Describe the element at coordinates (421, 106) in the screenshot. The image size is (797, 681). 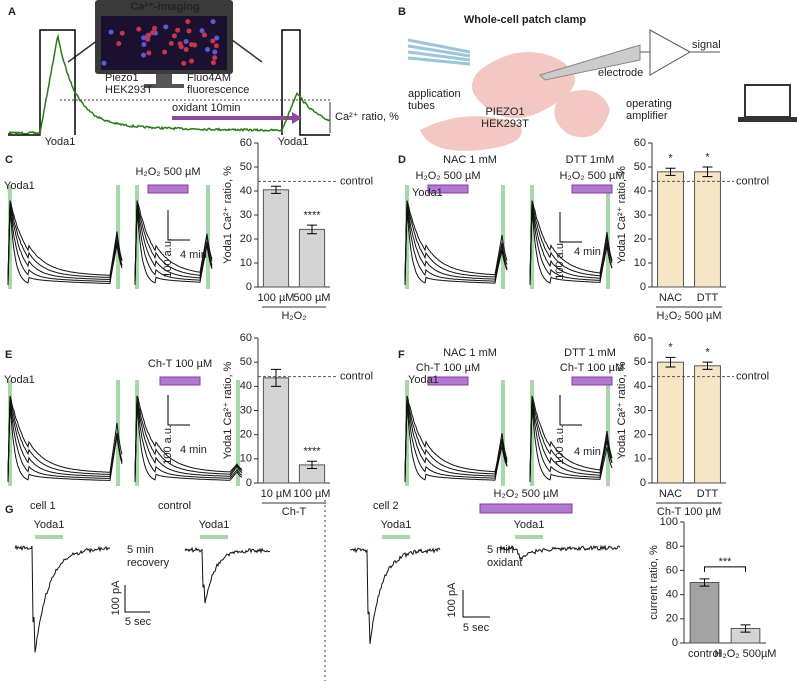
I see `label: tubes` at that location.